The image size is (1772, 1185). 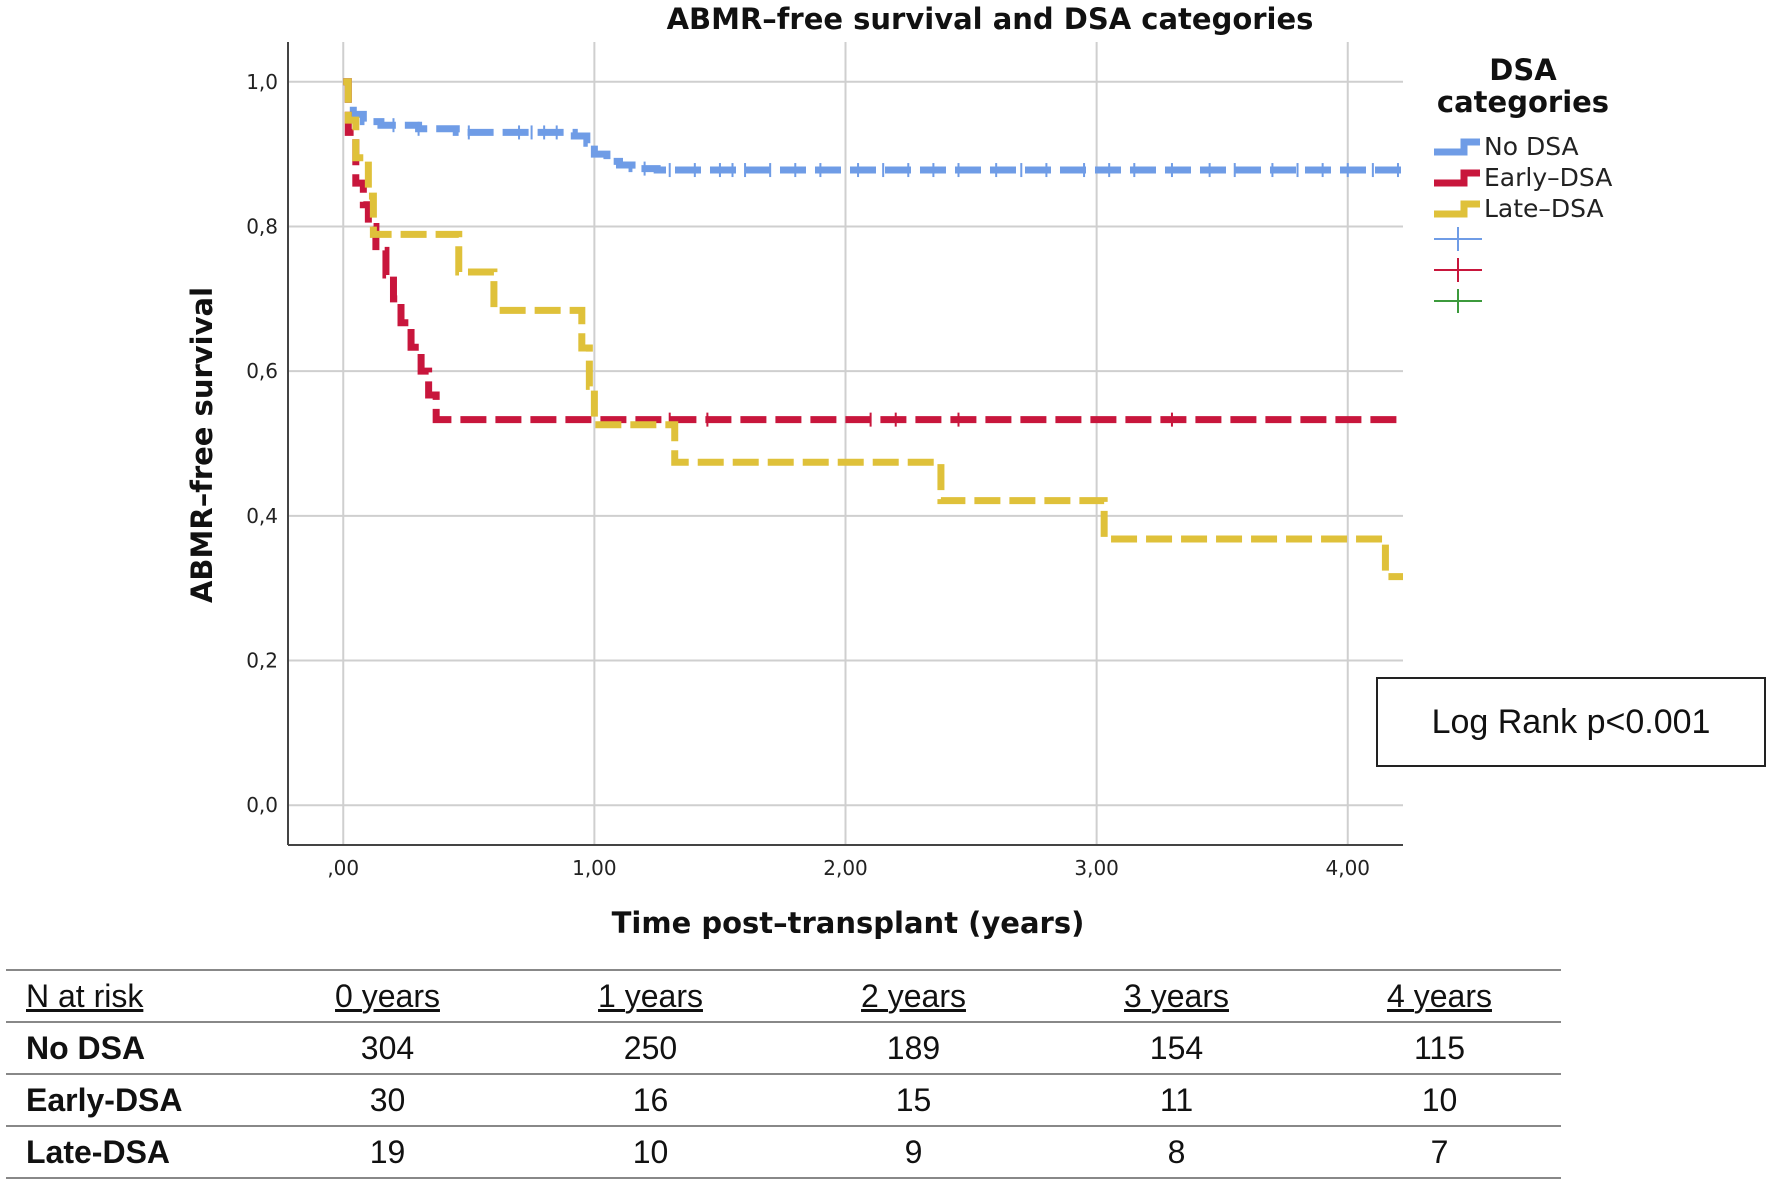 I want to click on x-tick-label: 3,00, so click(x=1096, y=868).